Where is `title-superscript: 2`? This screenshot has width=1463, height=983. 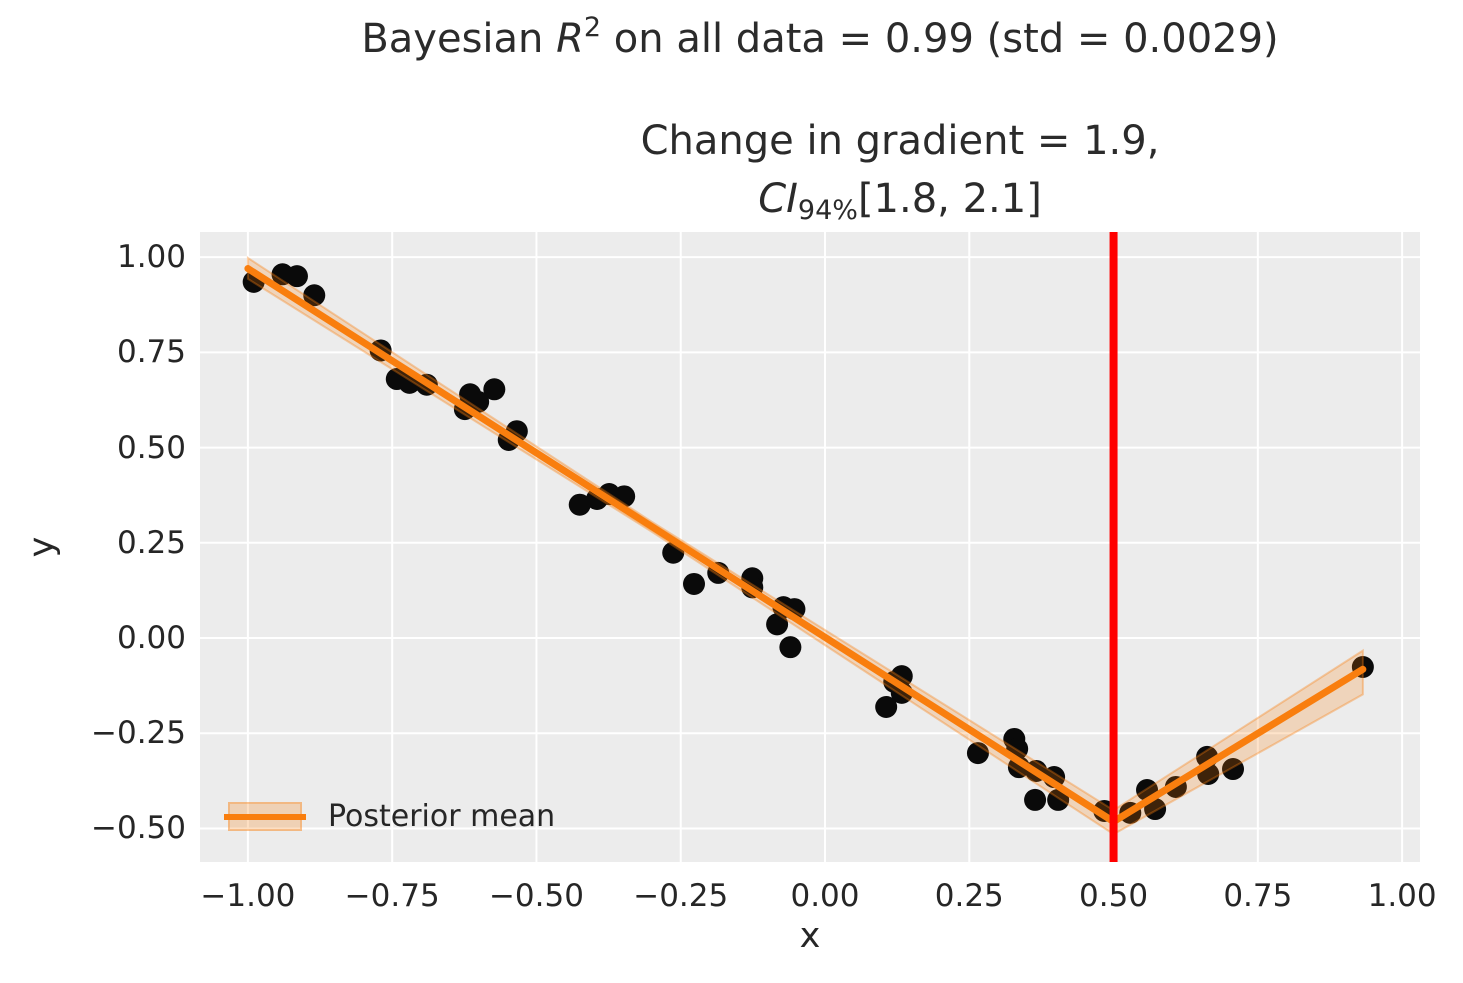 title-superscript: 2 is located at coordinates (592, 27).